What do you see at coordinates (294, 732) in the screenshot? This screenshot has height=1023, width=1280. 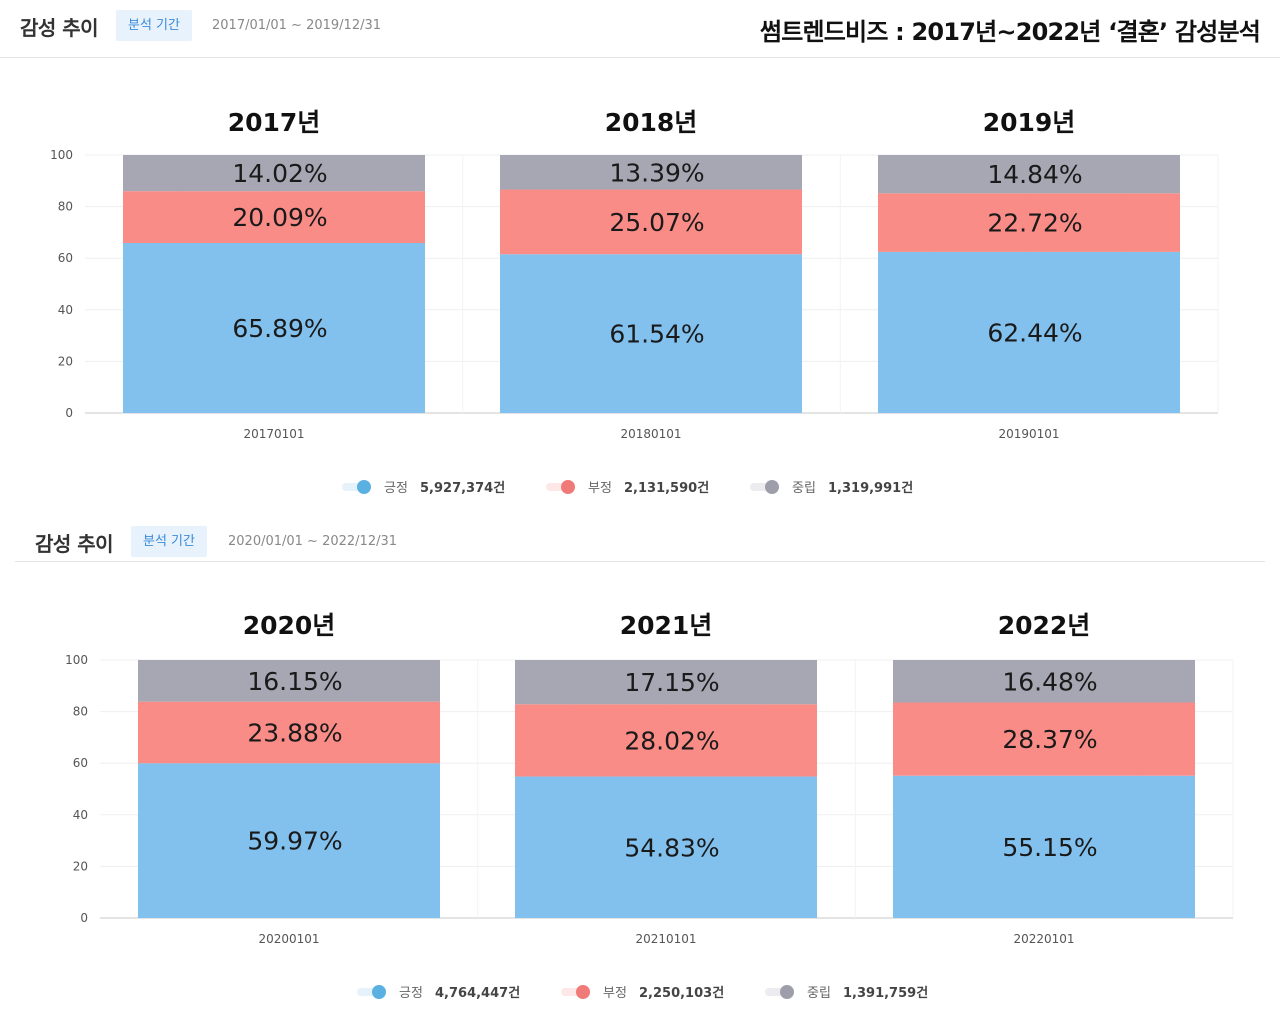 I see `data-label-부정-20200101: 23.88%` at bounding box center [294, 732].